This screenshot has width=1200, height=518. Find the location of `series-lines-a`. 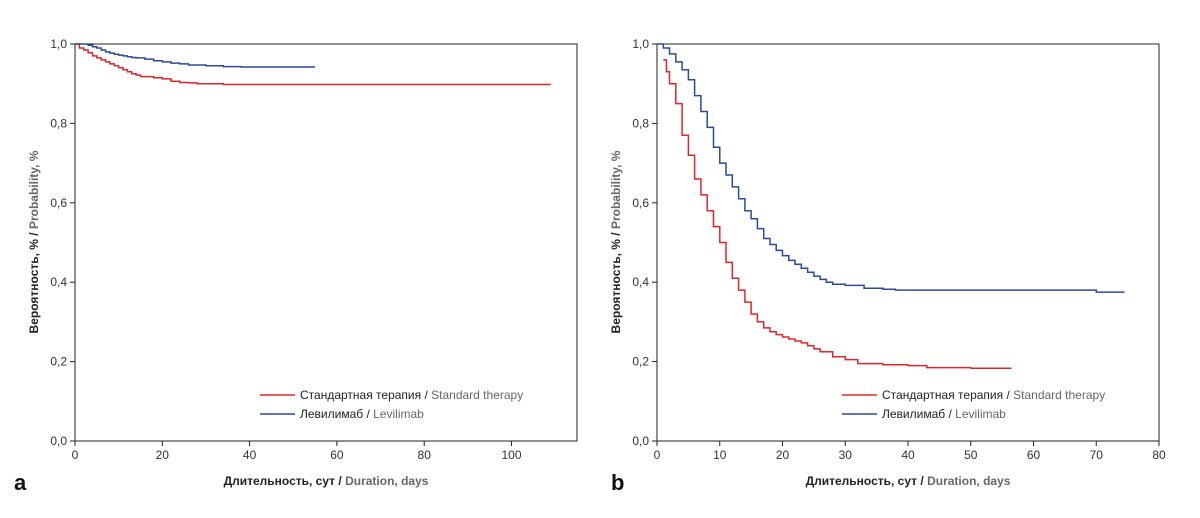

series-lines-a is located at coordinates (313, 64).